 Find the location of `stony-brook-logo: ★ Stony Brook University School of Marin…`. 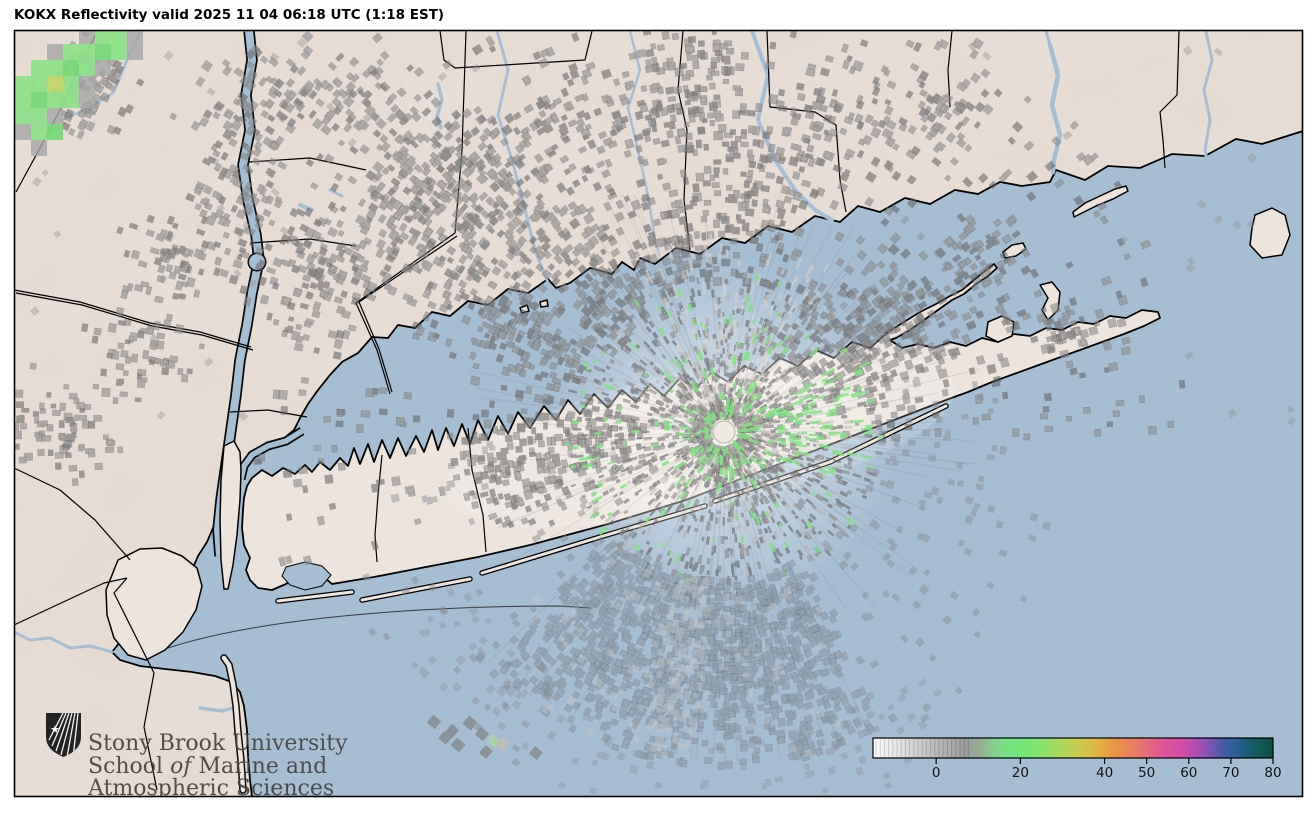

stony-brook-logo: ★ Stony Brook University School of Marin… is located at coordinates (197, 757).